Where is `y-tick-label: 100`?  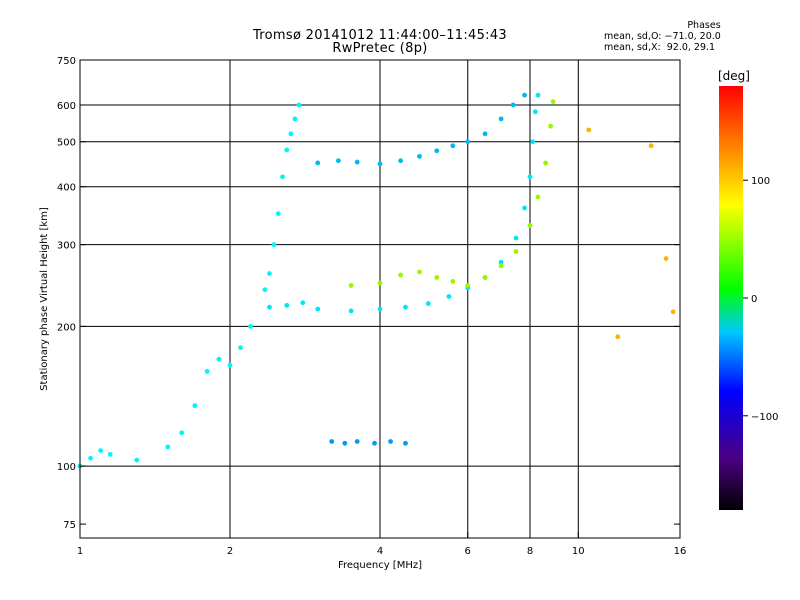
y-tick-label: 100 is located at coordinates (66, 467).